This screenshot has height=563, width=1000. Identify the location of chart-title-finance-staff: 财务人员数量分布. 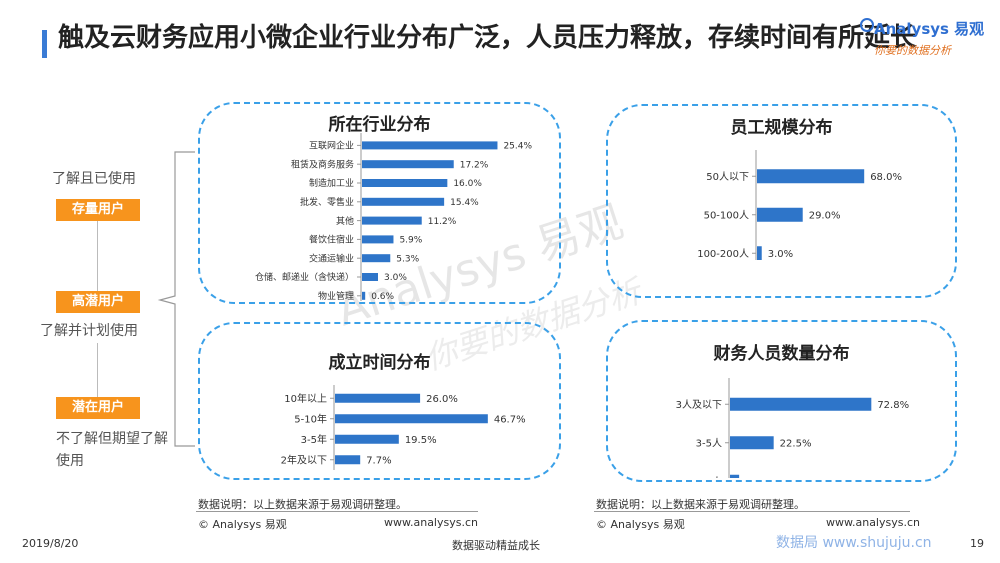
(781, 354).